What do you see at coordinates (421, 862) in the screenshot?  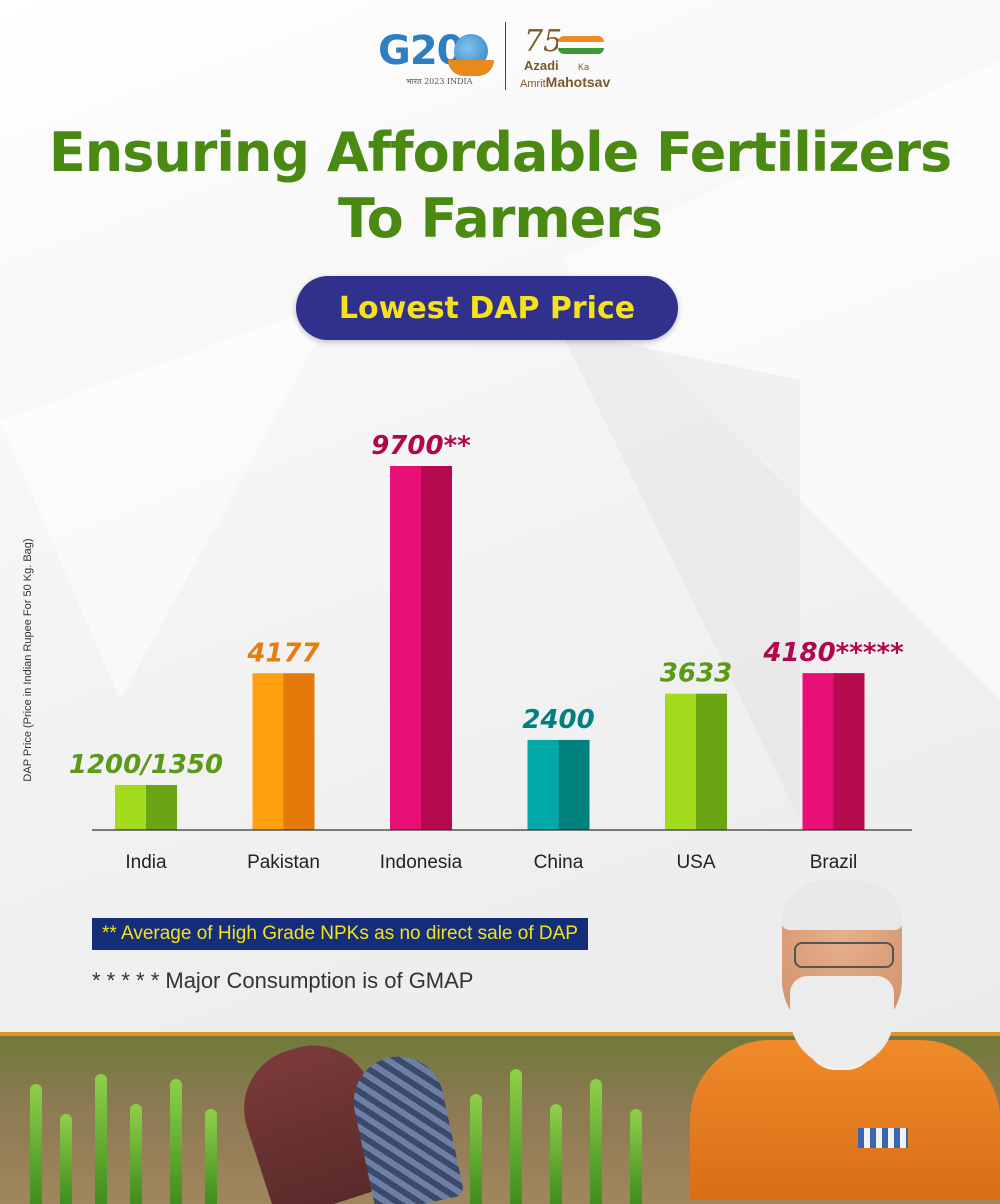 I see `x-tick-indonesia: Indonesia` at bounding box center [421, 862].